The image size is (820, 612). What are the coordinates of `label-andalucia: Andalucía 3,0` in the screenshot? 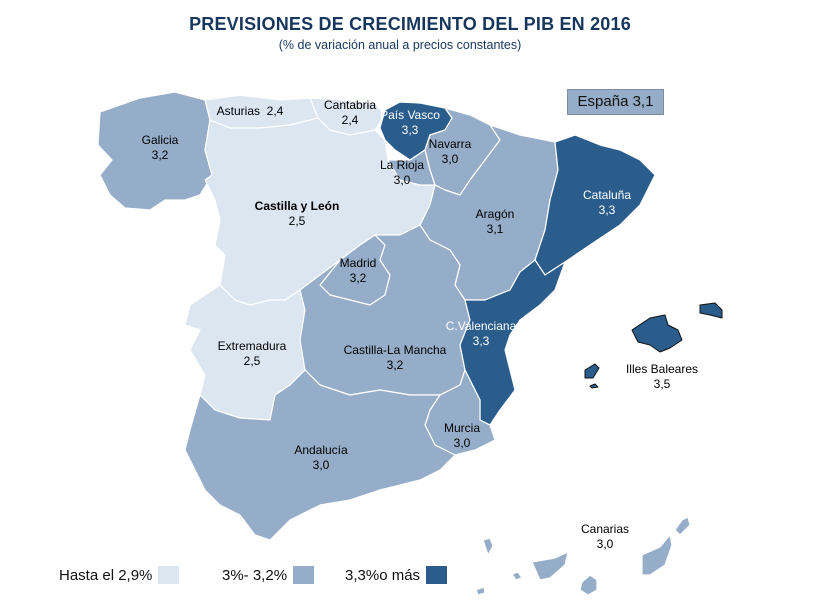 It's located at (321, 457).